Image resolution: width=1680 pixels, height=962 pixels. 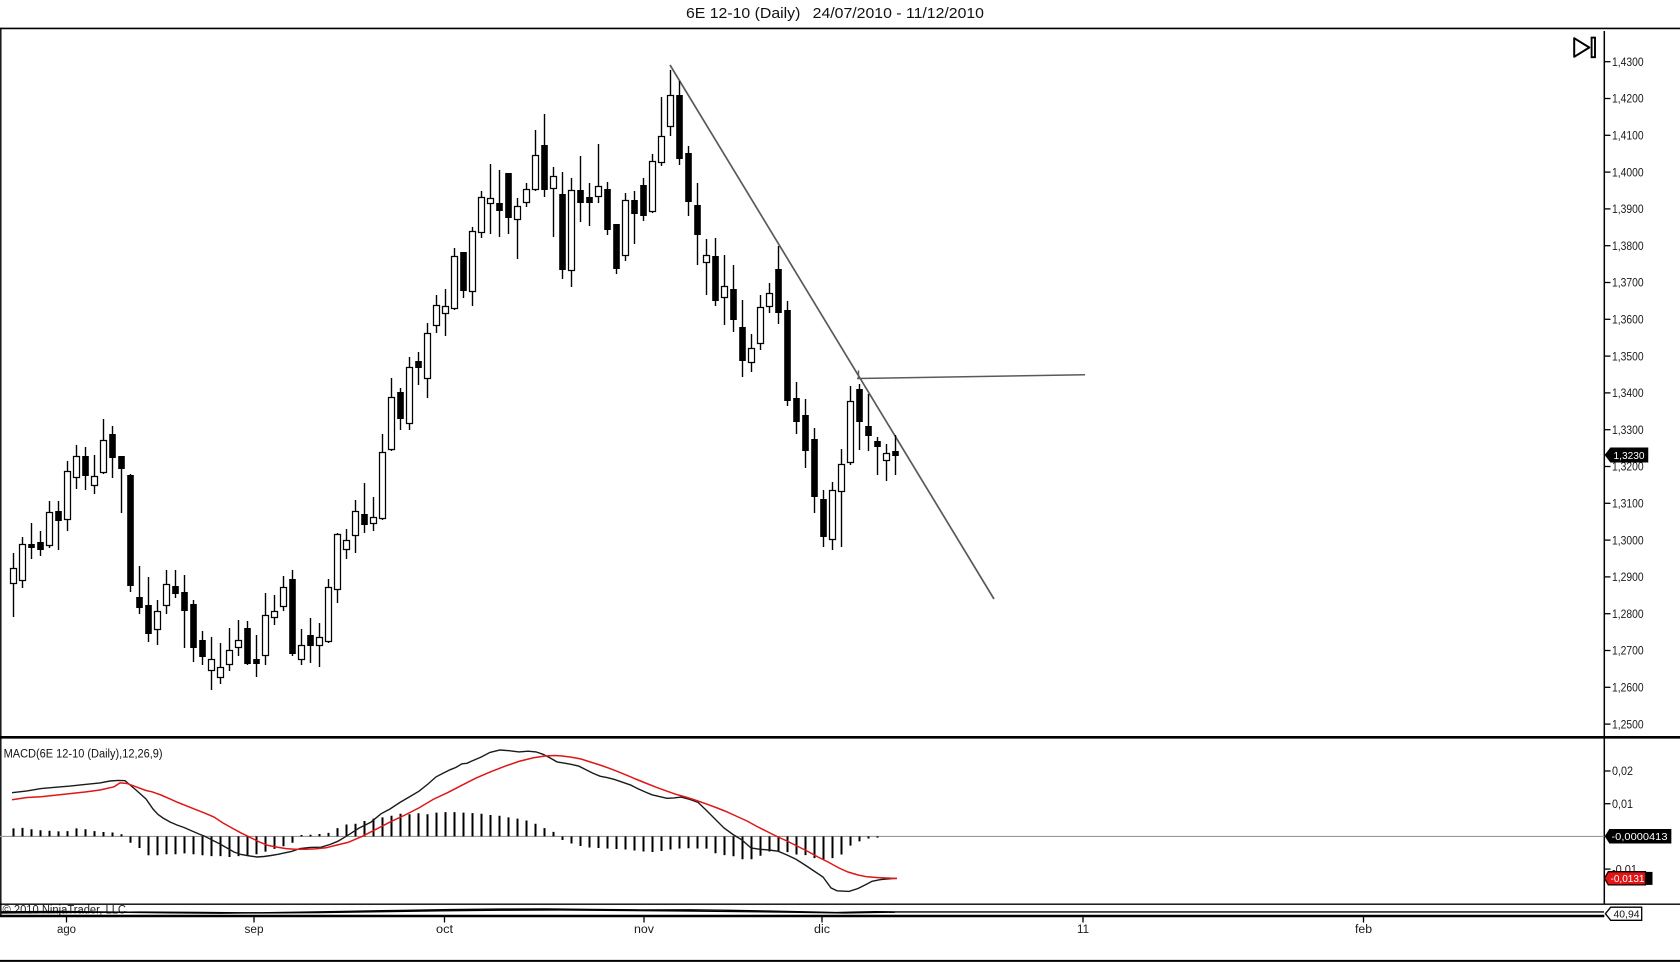 I want to click on svg-text: 1,3100, so click(x=1628, y=505).